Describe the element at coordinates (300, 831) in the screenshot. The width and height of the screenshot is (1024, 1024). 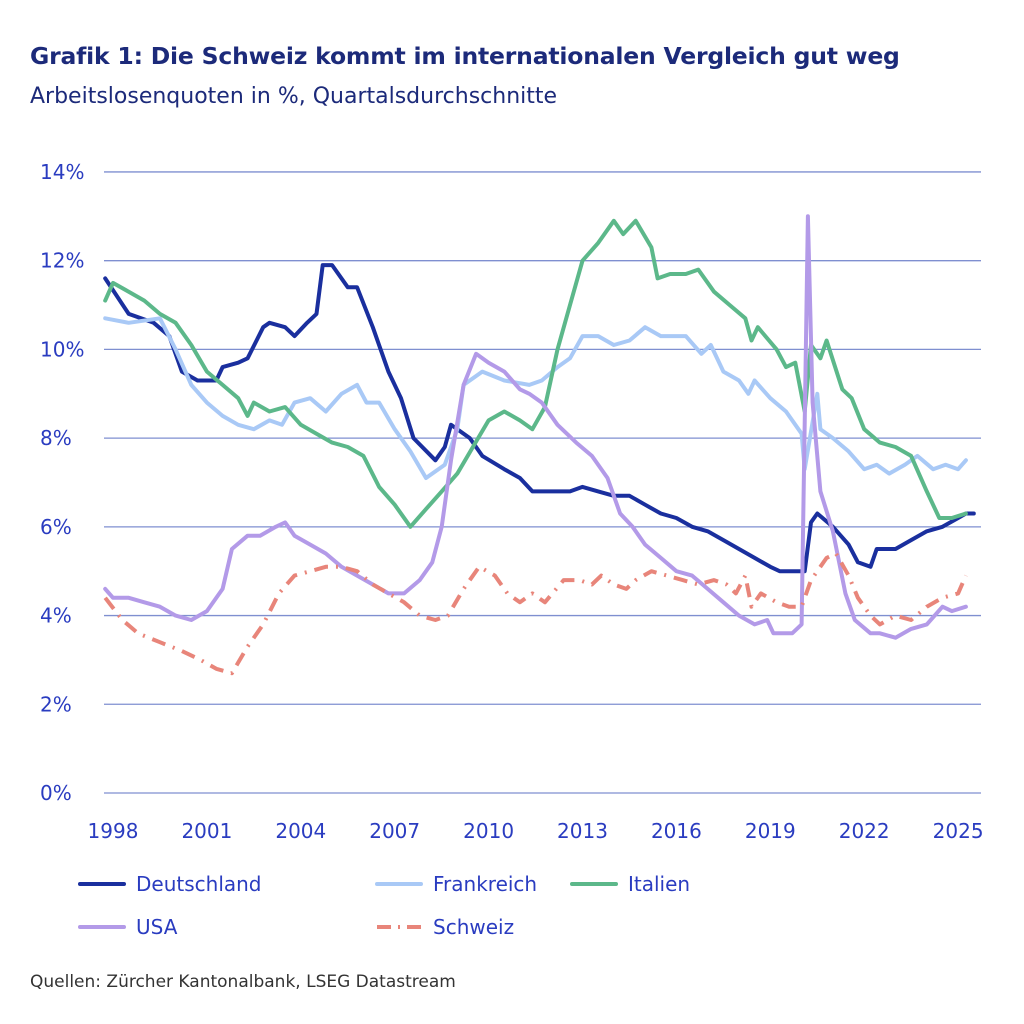
I see `x-tick-label: 2004` at that location.